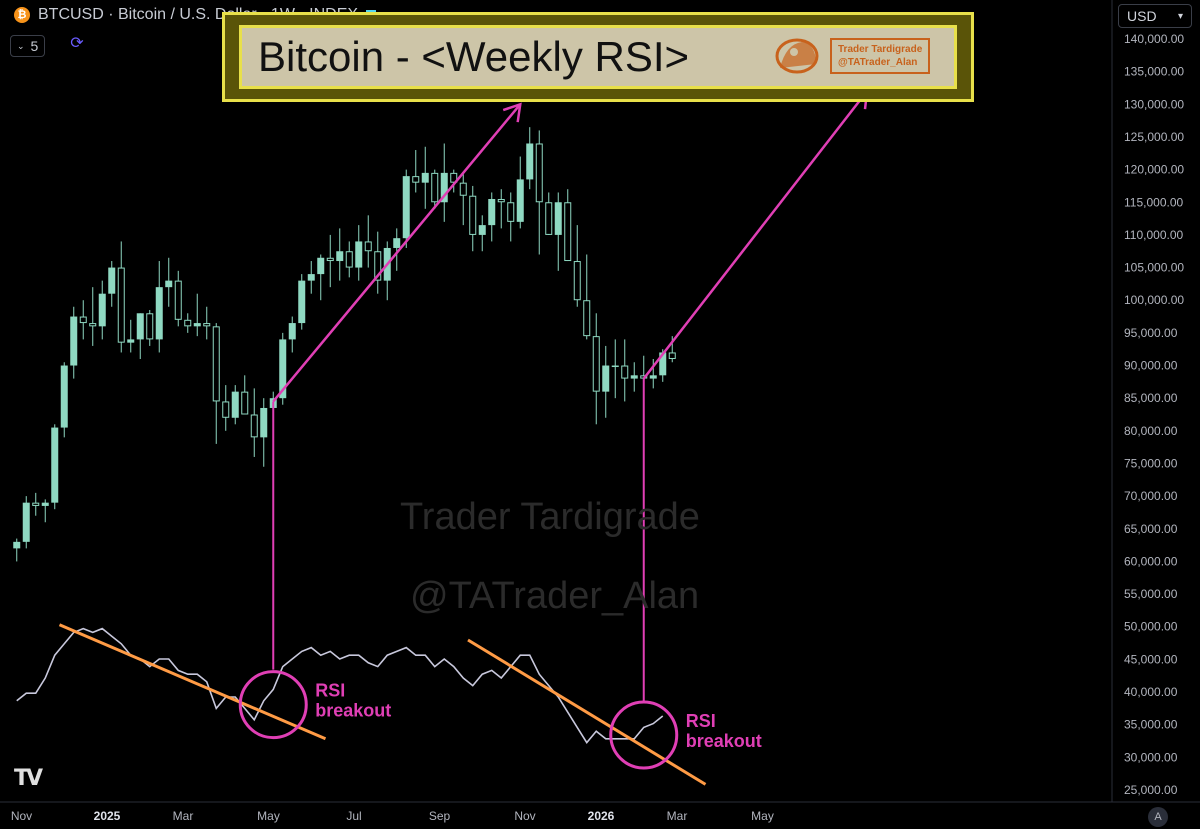 The image size is (1200, 829). I want to click on price-tick-label: 40,000.00, so click(1151, 692).